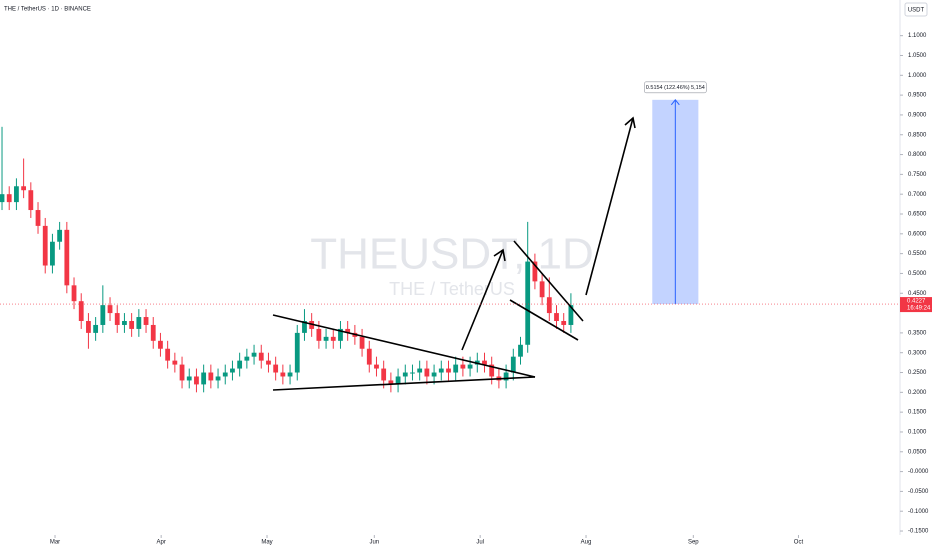 This screenshot has height=550, width=932. What do you see at coordinates (917, 96) in the screenshot?
I see `y-tick-label: 0.9500` at bounding box center [917, 96].